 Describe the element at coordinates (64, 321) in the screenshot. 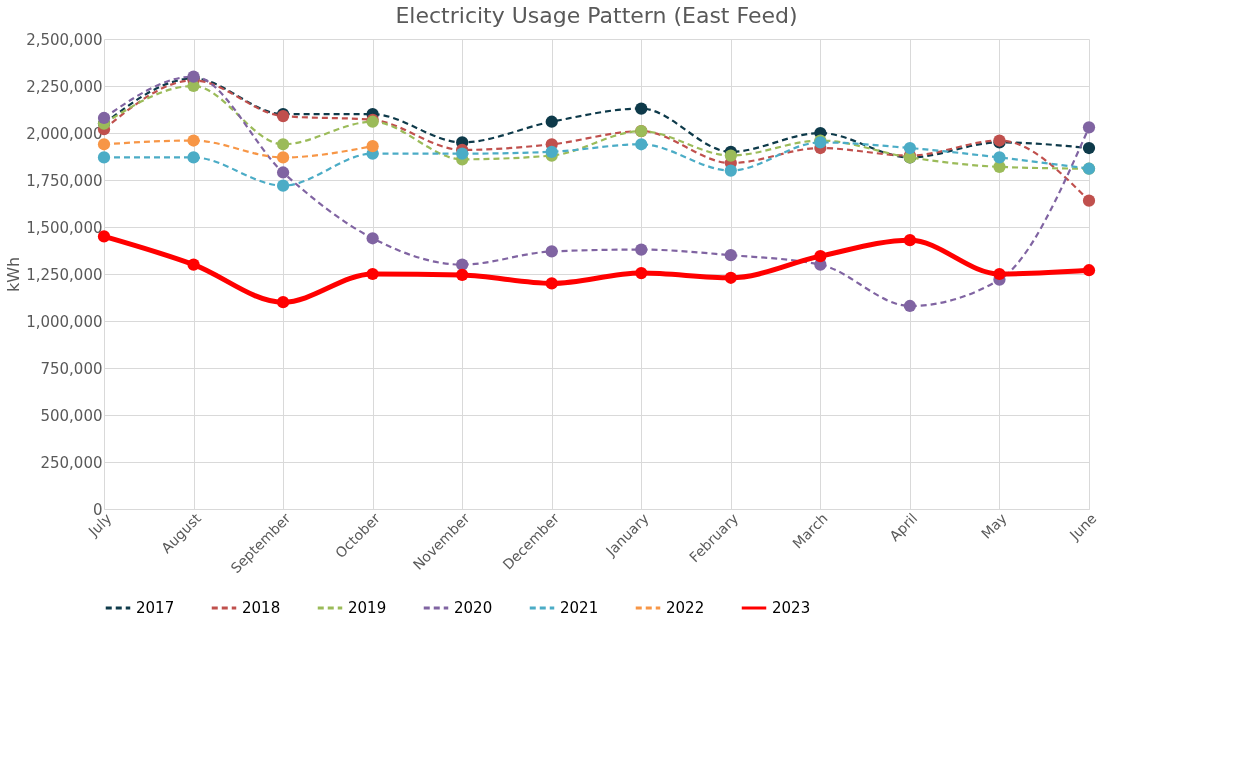

I see `y-tick-label: 1,000,000` at that location.